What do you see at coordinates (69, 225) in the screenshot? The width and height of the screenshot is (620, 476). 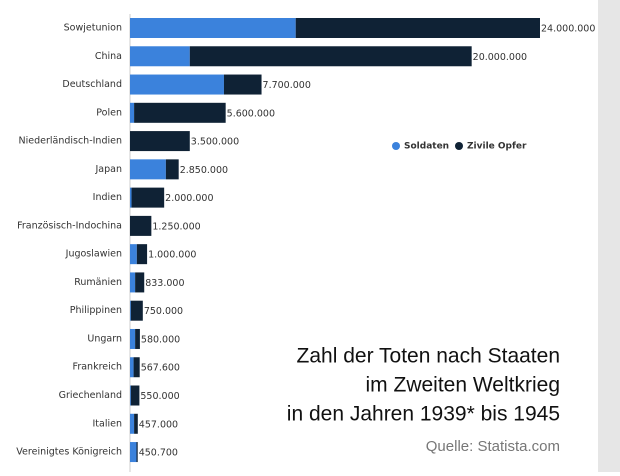 I see `y-tick-label: Französisch-Indochina` at bounding box center [69, 225].